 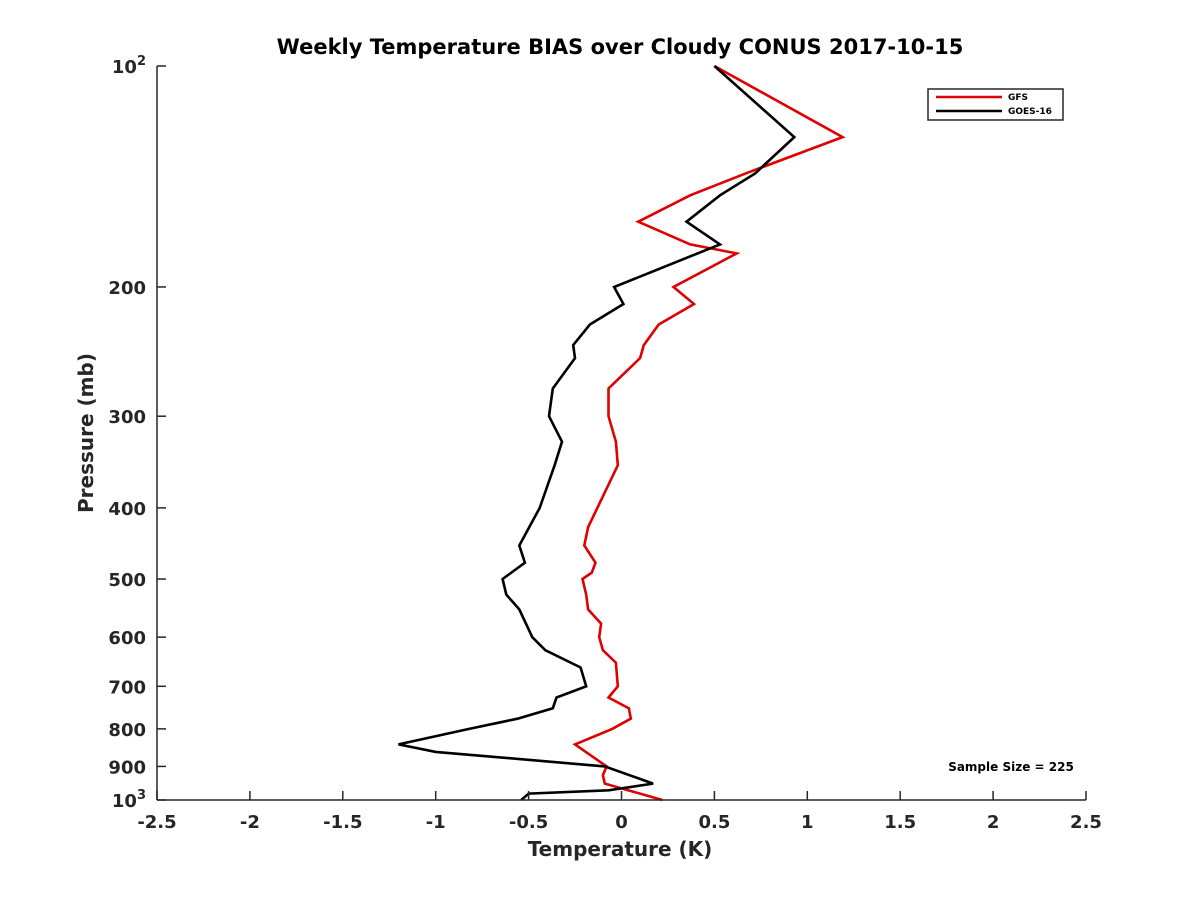 I want to click on x-tick-label: -2.5, so click(x=156, y=822).